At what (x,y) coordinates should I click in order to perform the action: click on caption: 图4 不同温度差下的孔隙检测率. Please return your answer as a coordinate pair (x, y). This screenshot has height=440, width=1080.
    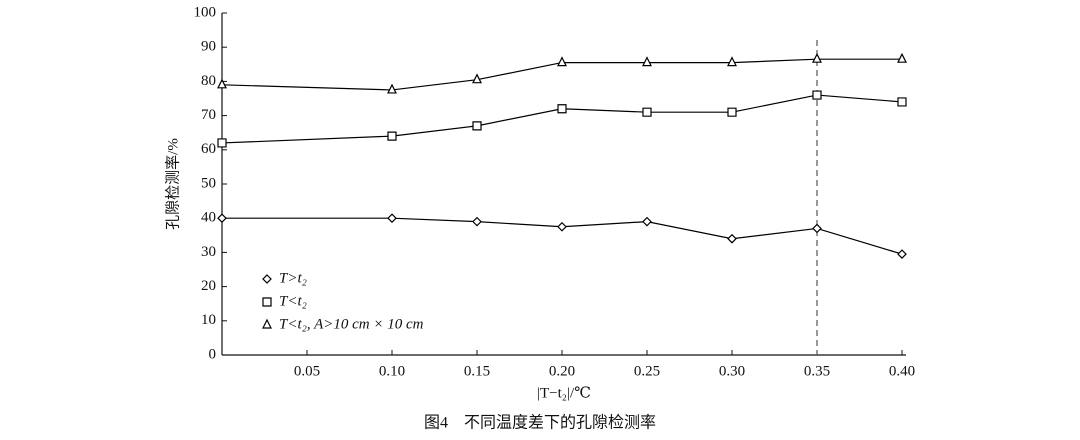
    Looking at the image, I should click on (540, 423).